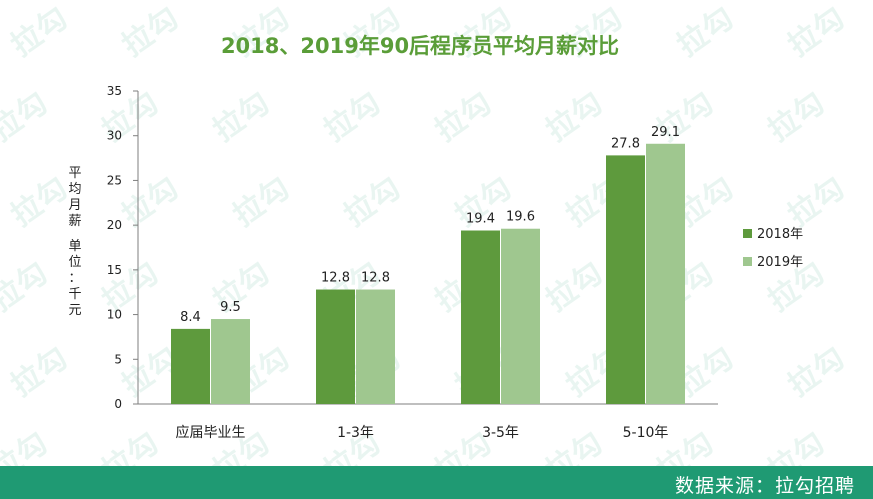 The height and width of the screenshot is (499, 873). I want to click on x-tick-label: 5-10年, so click(646, 433).